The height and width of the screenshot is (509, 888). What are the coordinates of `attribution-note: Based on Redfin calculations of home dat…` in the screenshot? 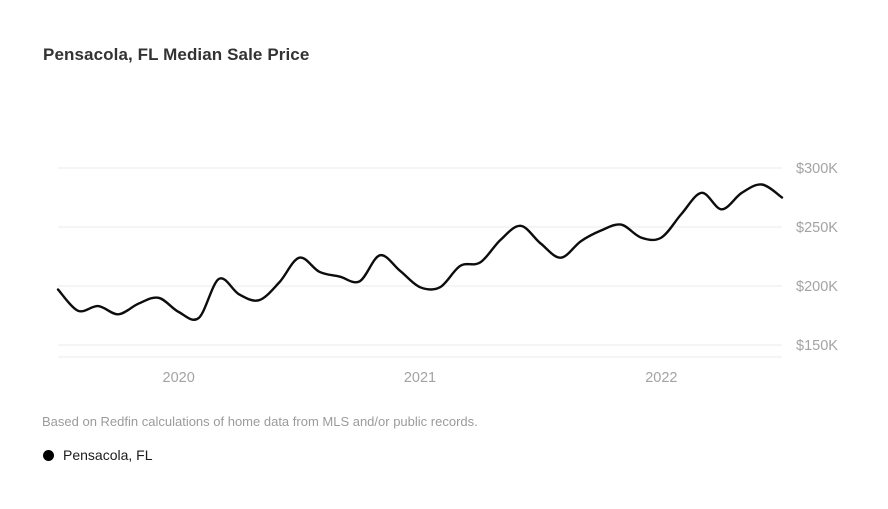 It's located at (260, 421).